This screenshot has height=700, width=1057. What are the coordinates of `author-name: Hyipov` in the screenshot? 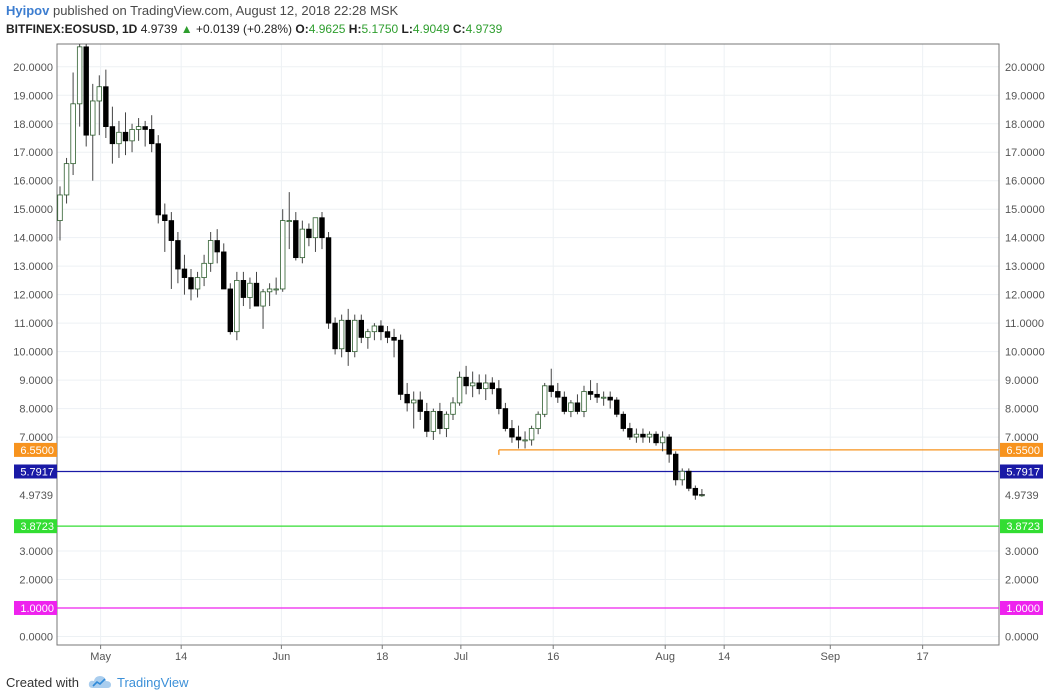 It's located at (28, 10).